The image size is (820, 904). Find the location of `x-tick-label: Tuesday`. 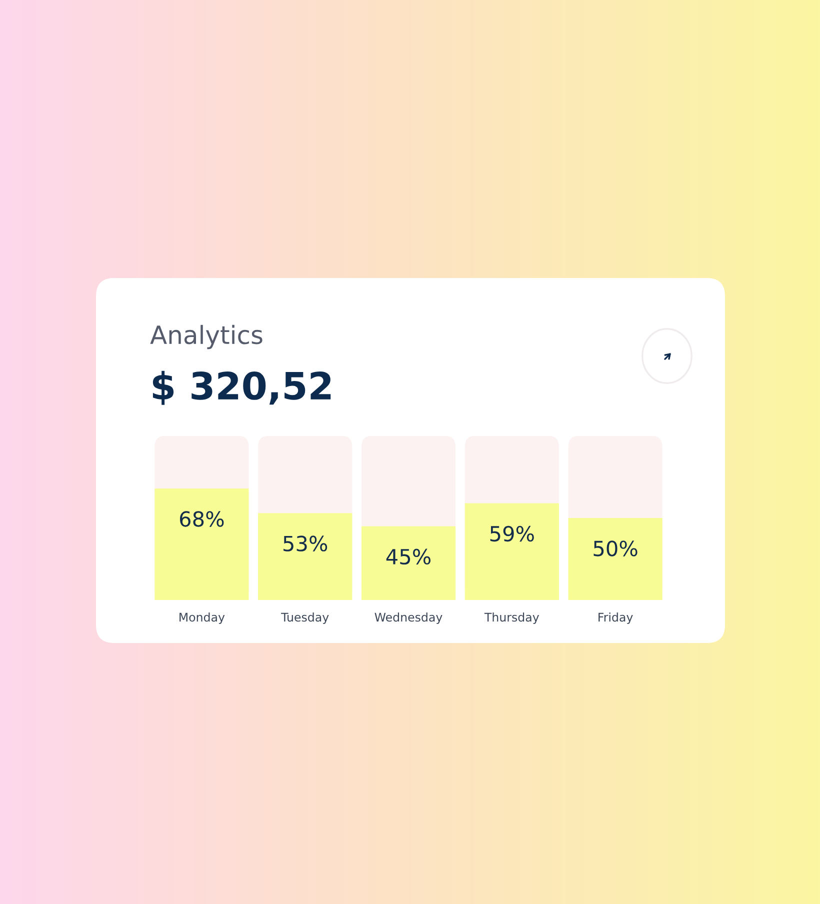

x-tick-label: Tuesday is located at coordinates (305, 618).